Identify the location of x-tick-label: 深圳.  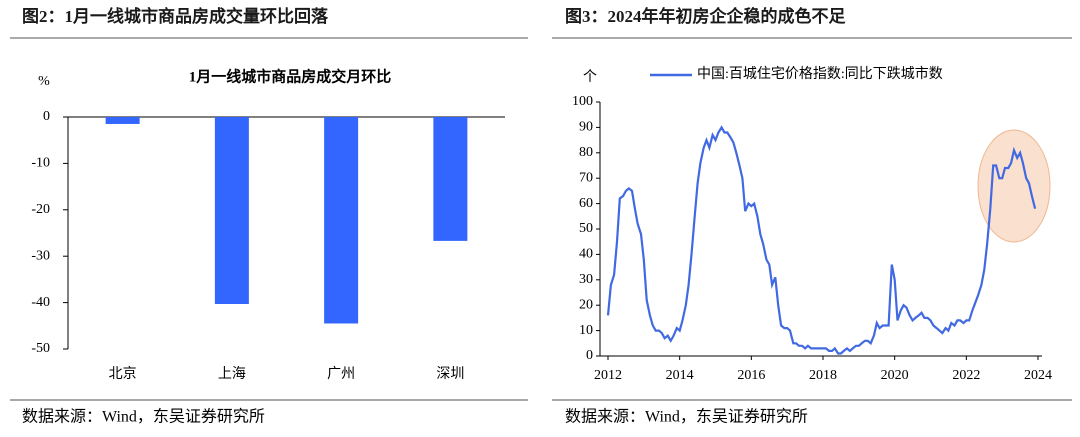
(450, 374).